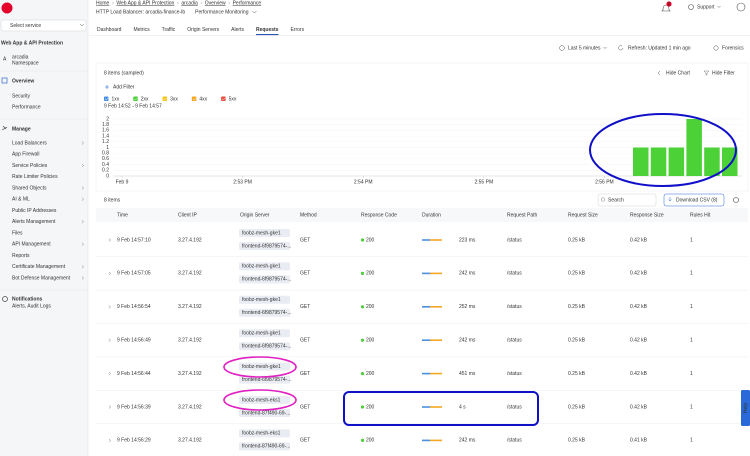 The width and height of the screenshot is (750, 456). I want to click on view-select: Performance Monitoring, so click(222, 12).